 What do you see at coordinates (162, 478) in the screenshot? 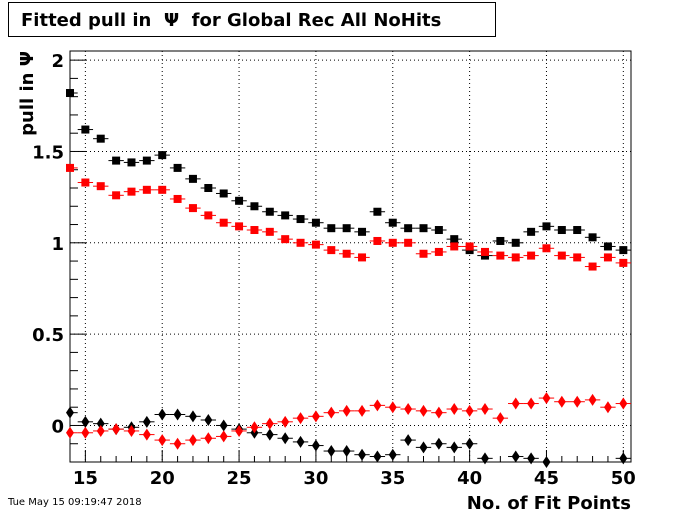
I see `x-tick-label: 20` at bounding box center [162, 478].